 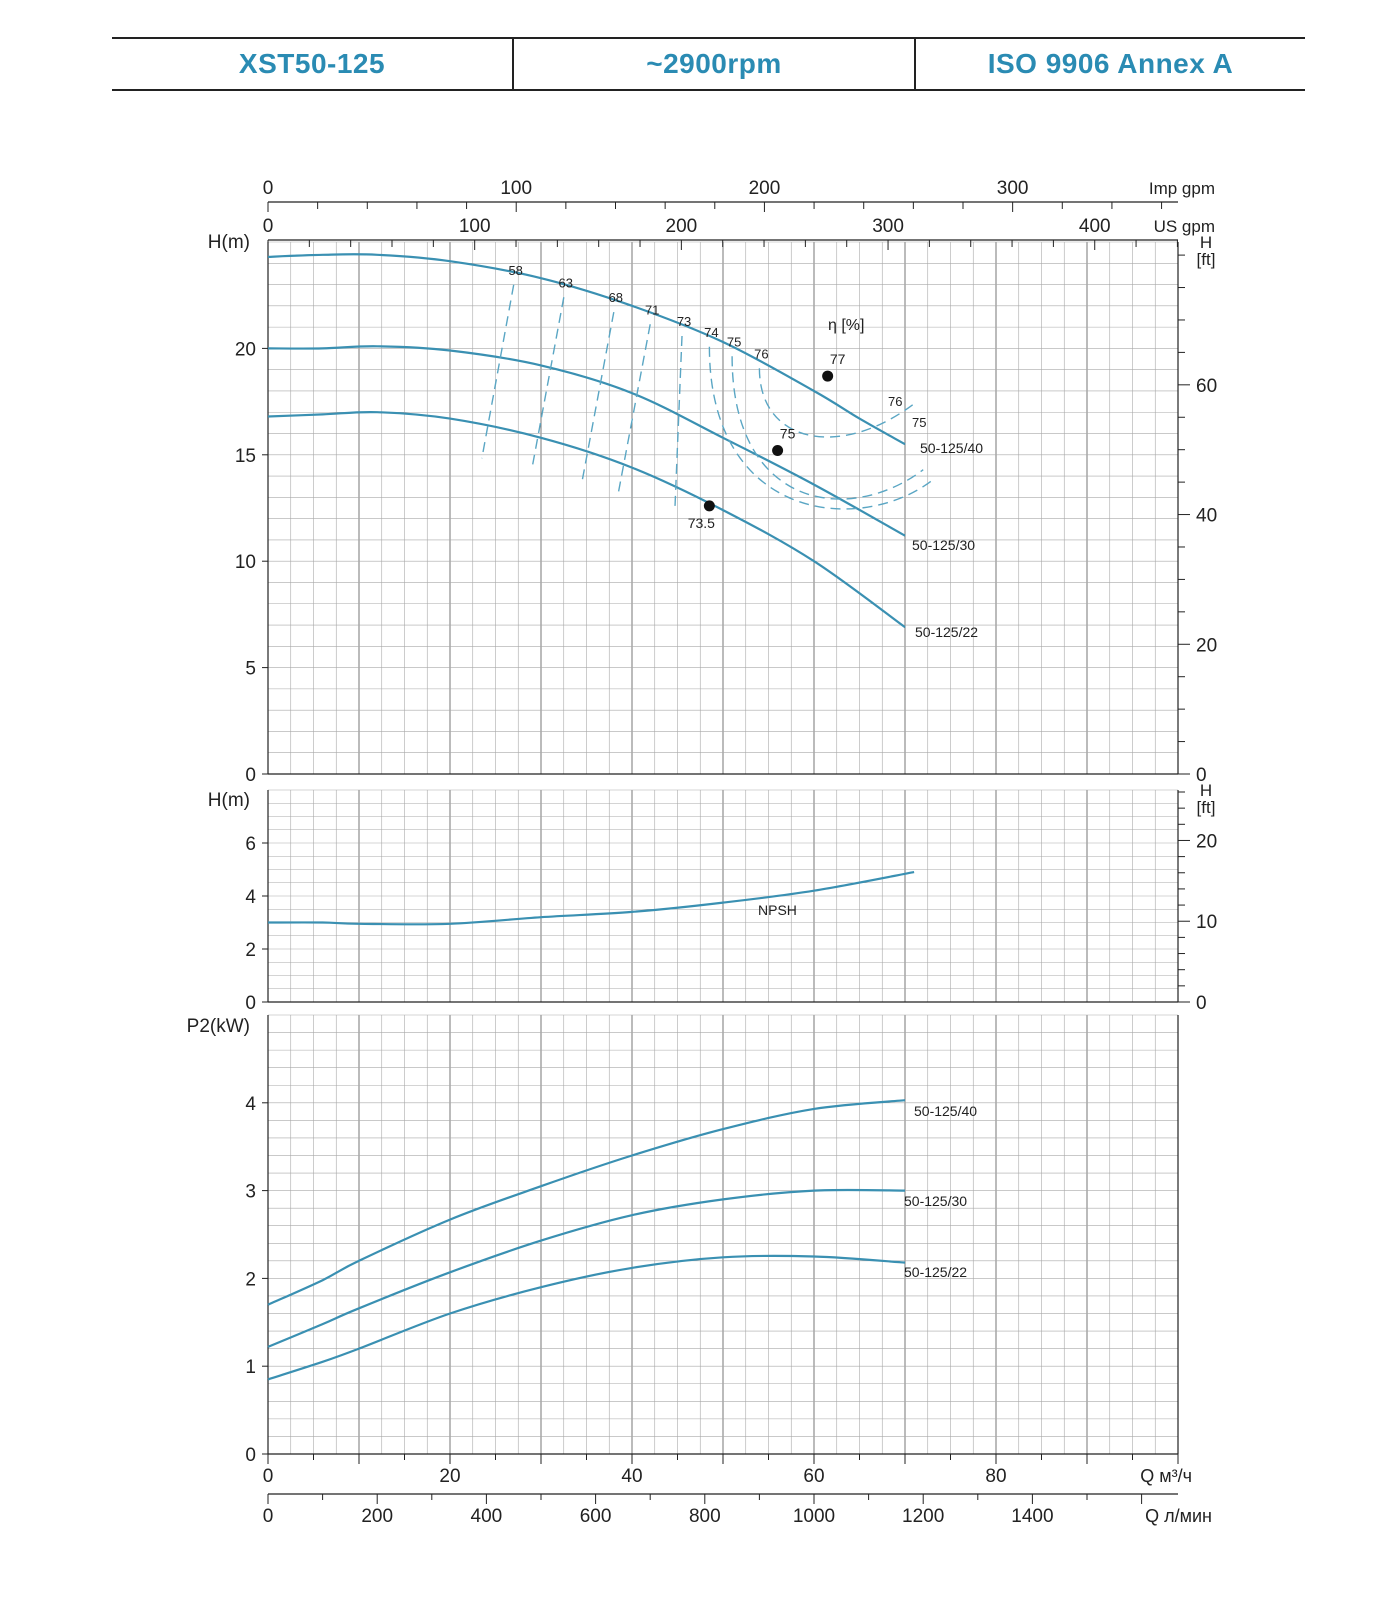 I want to click on imp-gpm-unit-label: Imp gpm, so click(x=1182, y=188).